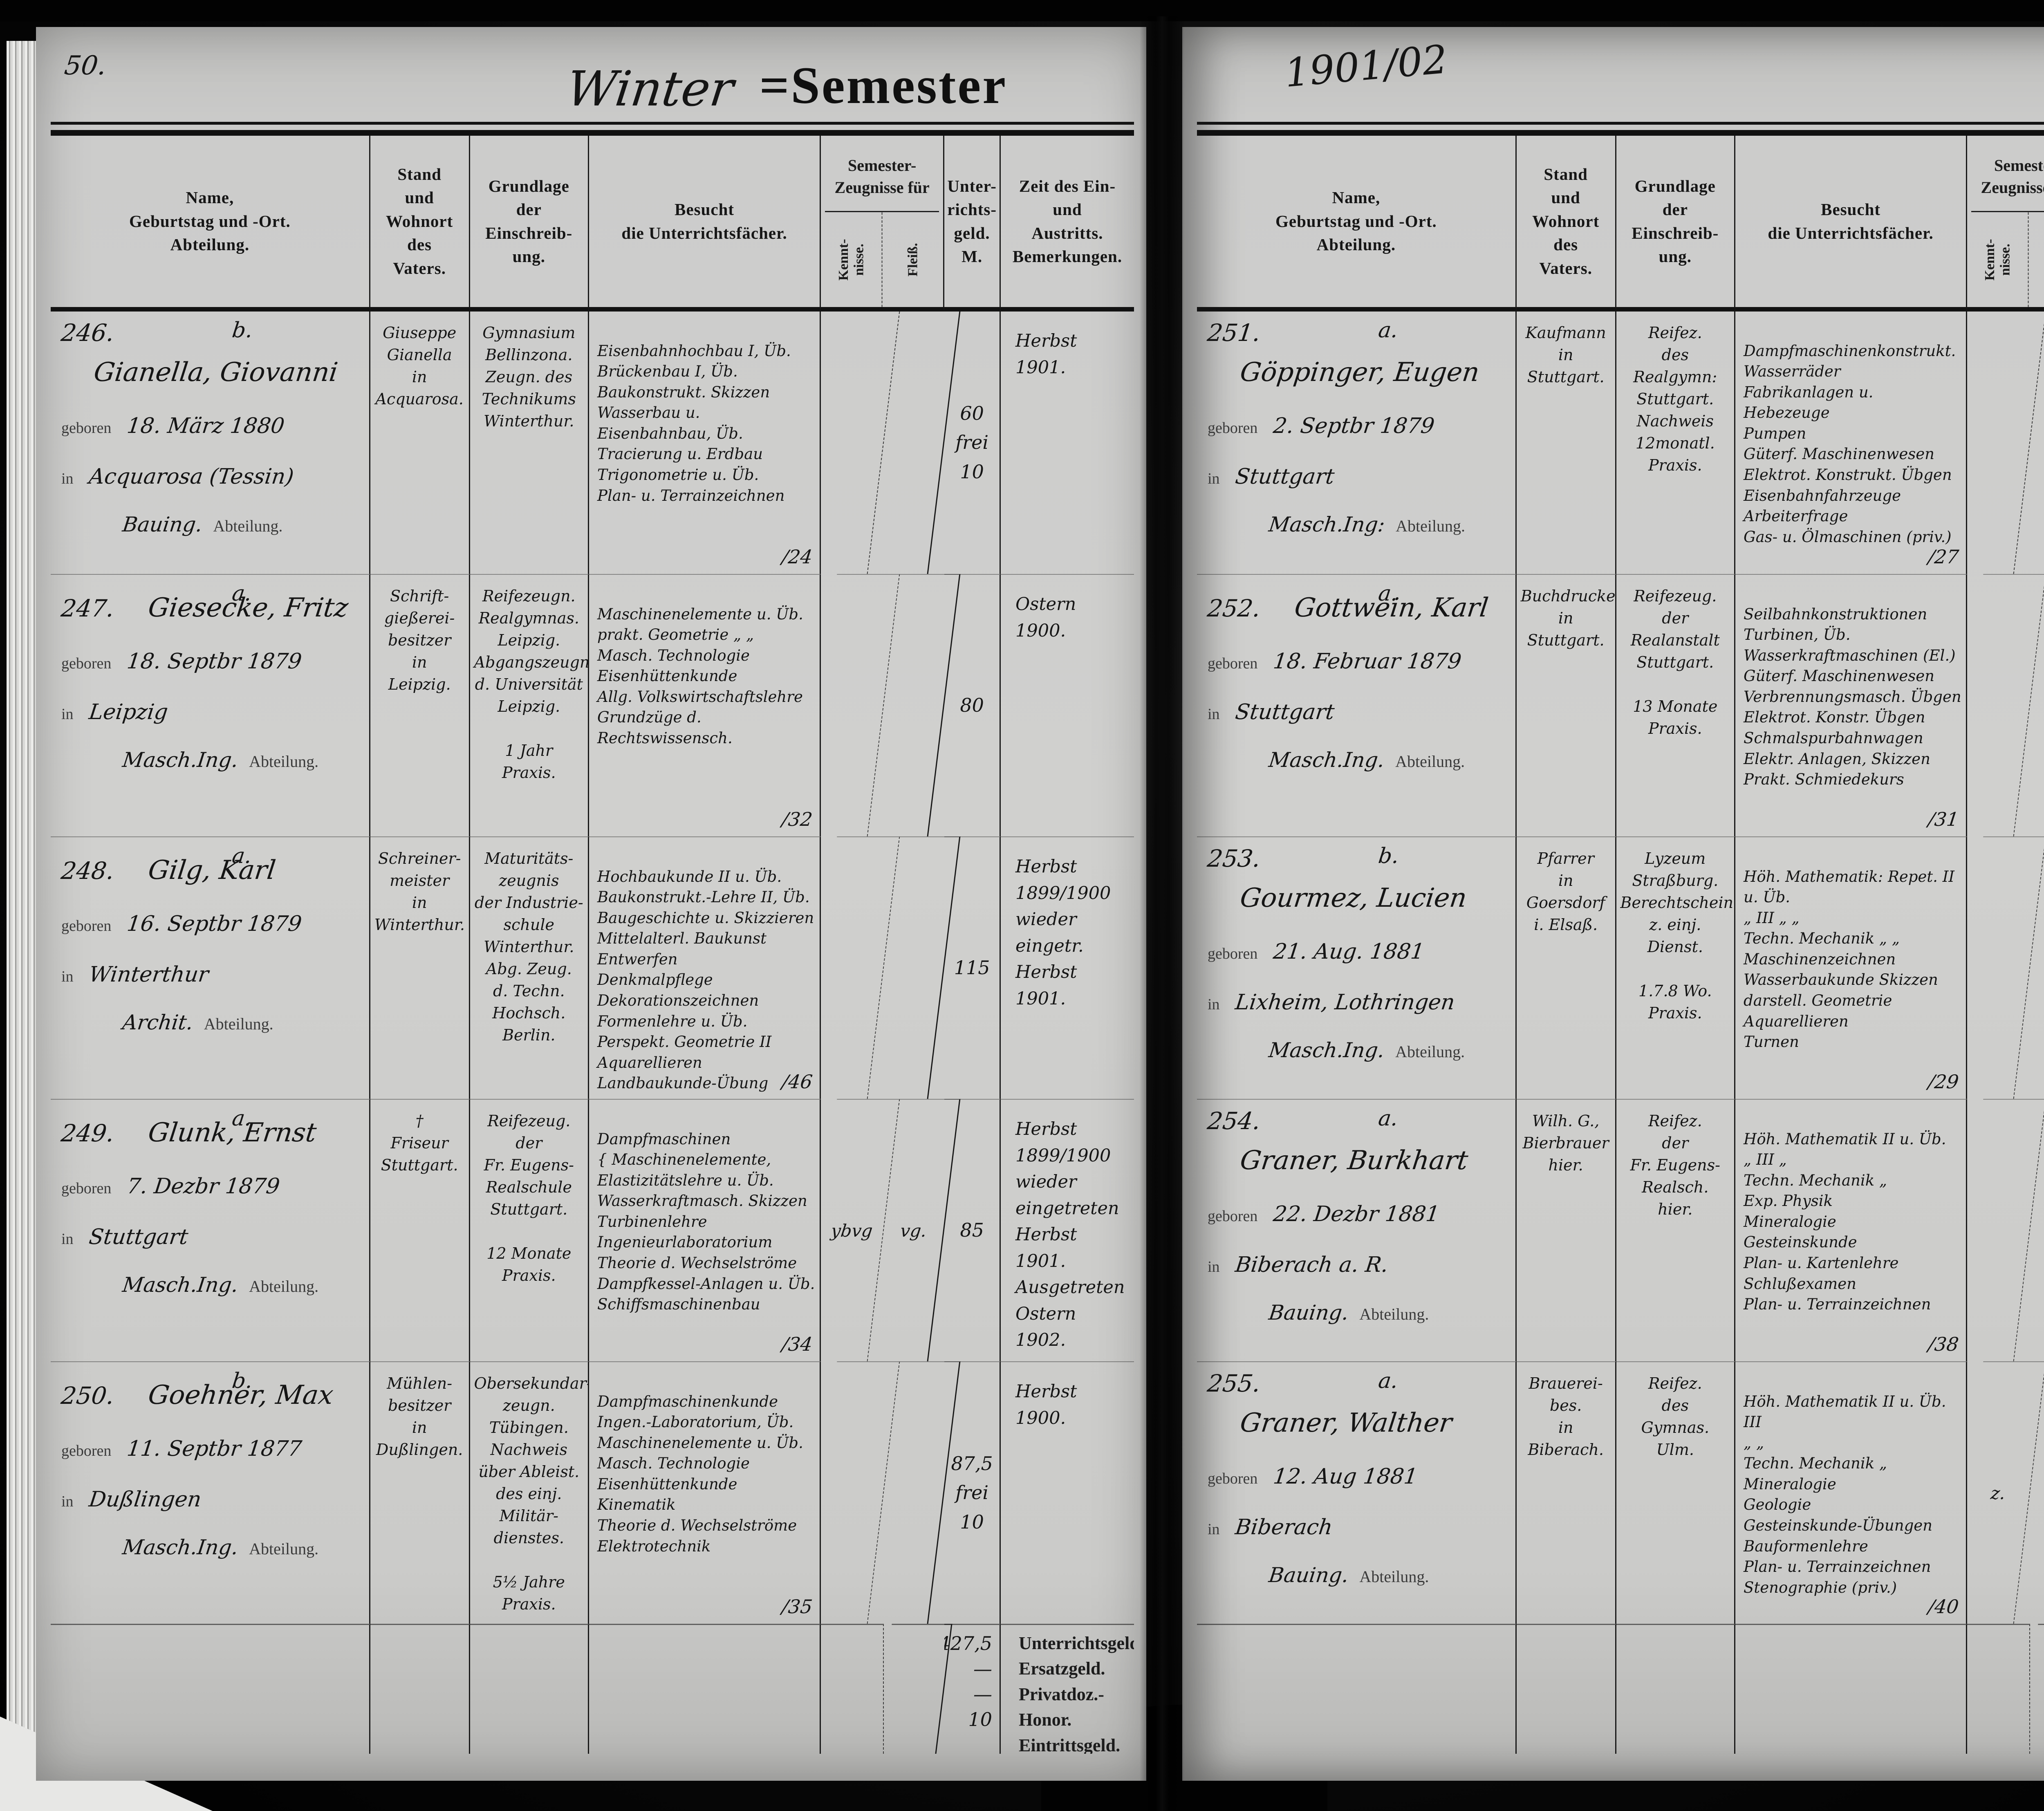  I want to click on entry-birthdate-line: geboren 11. Septbr 1877, so click(210, 1449).